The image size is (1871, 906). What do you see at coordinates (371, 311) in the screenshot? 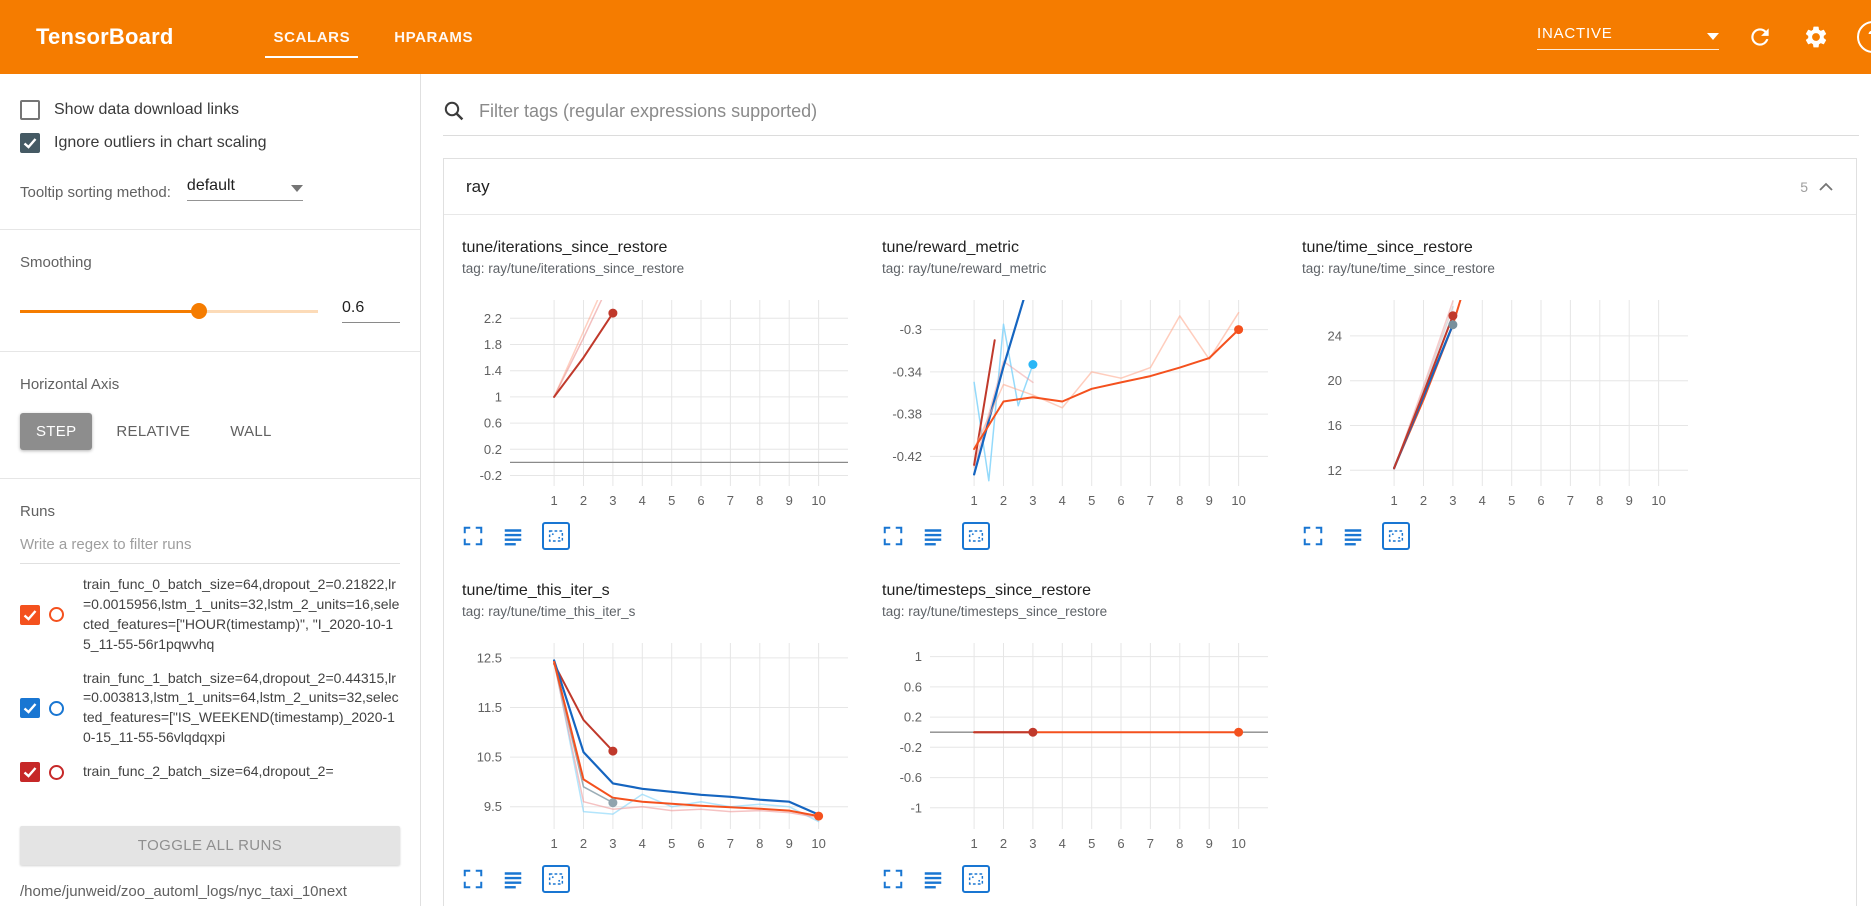
I see `smoothing-value-field: 0.6` at bounding box center [371, 311].